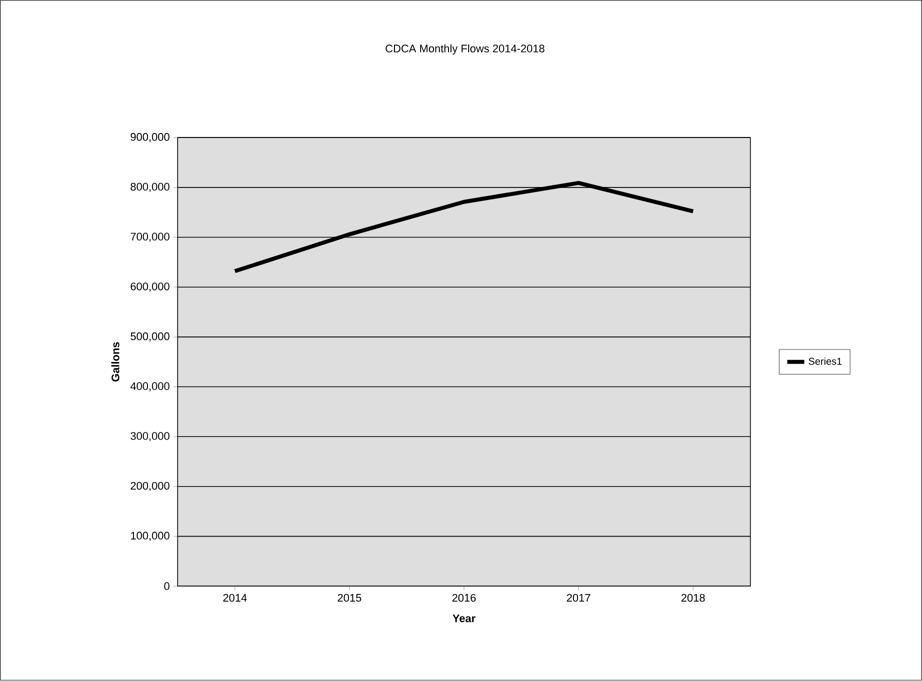  Describe the element at coordinates (578, 598) in the screenshot. I see `x-tick-label: 2017` at that location.